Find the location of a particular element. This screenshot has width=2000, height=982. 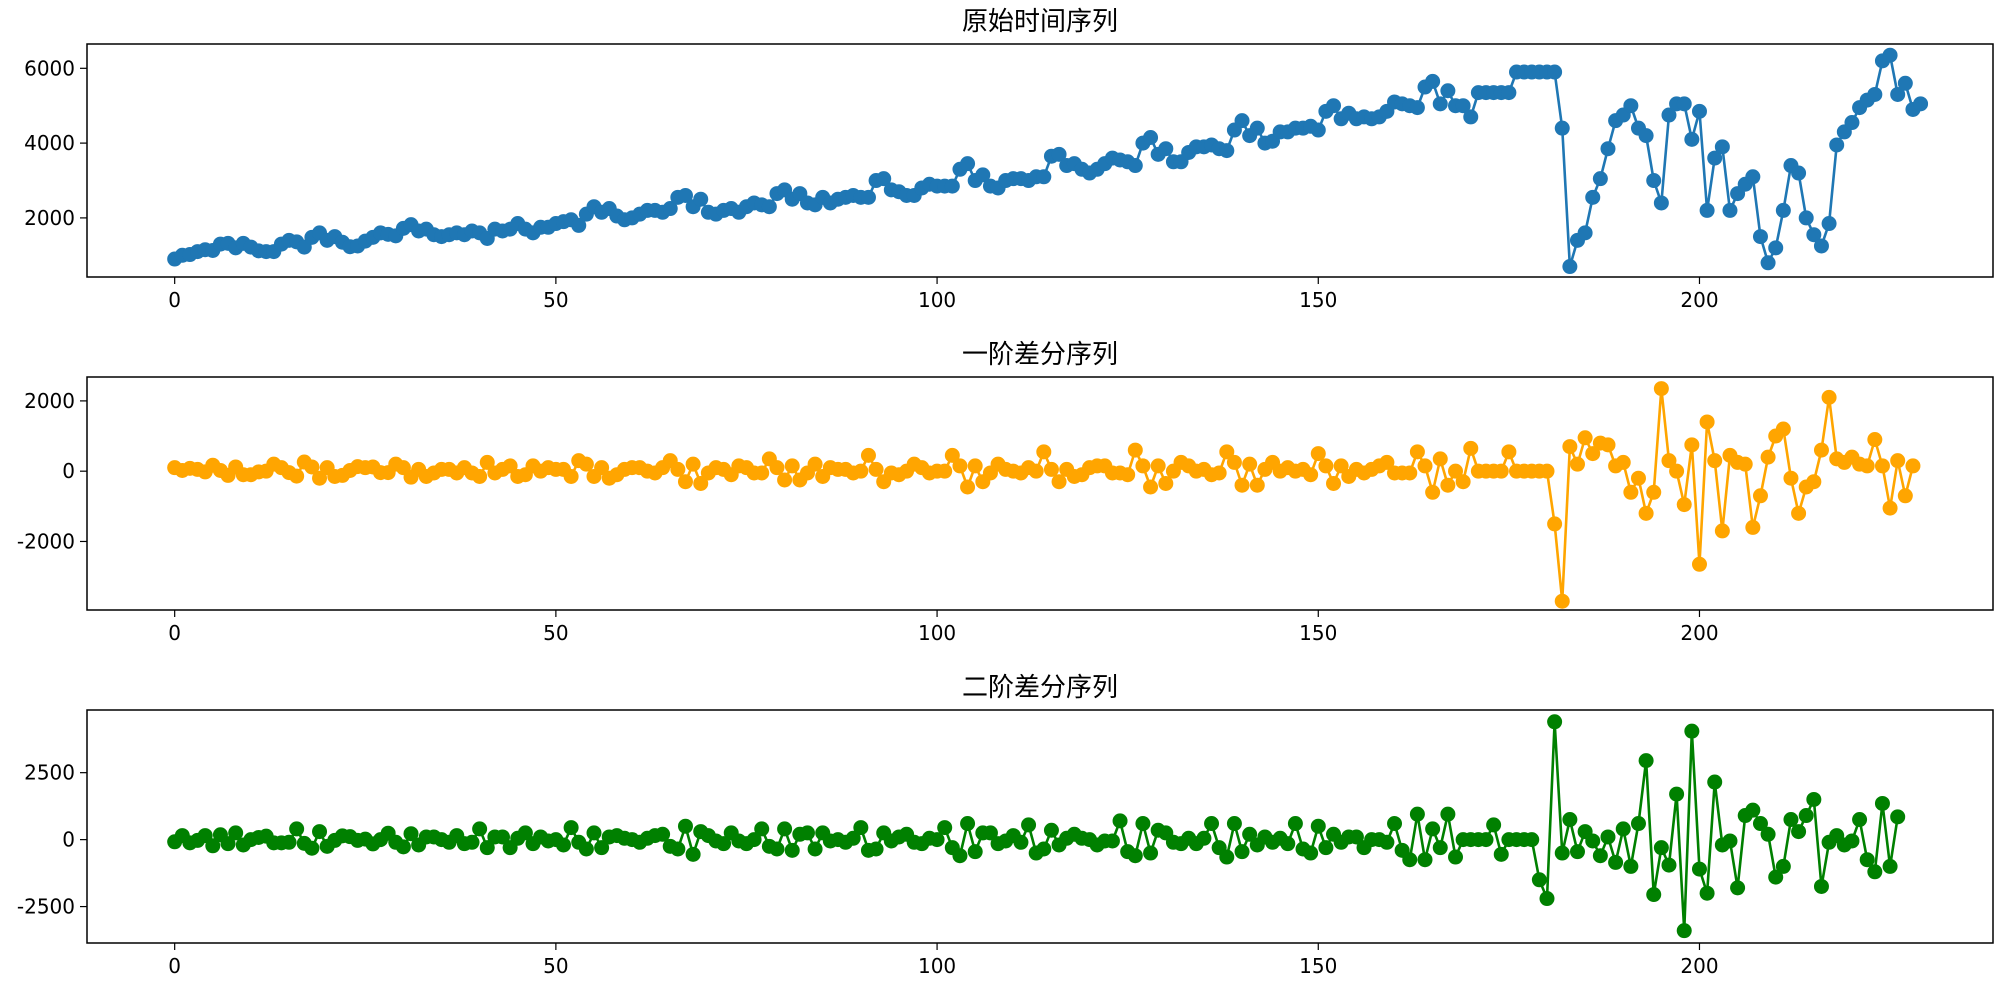

x-tick-label: 100 is located at coordinates (937, 966).